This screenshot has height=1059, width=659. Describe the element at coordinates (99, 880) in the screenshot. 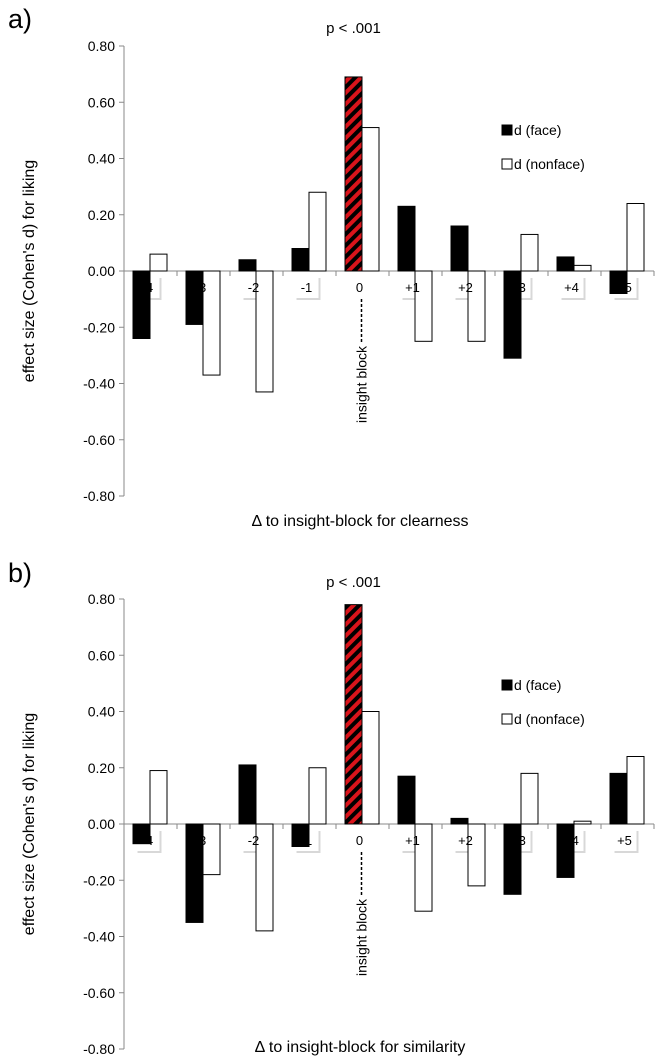

I see `y-tick-label: -0.20` at that location.